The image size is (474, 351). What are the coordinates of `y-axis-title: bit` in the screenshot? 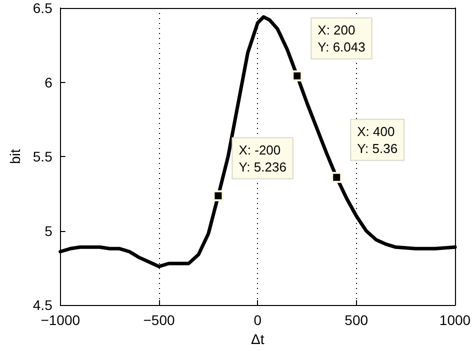 It's located at (15, 156).